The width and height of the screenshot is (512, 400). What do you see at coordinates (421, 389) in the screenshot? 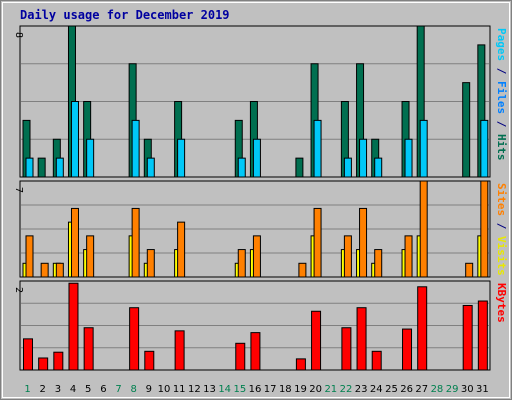
I see `x-tick-label: 27` at bounding box center [421, 389].